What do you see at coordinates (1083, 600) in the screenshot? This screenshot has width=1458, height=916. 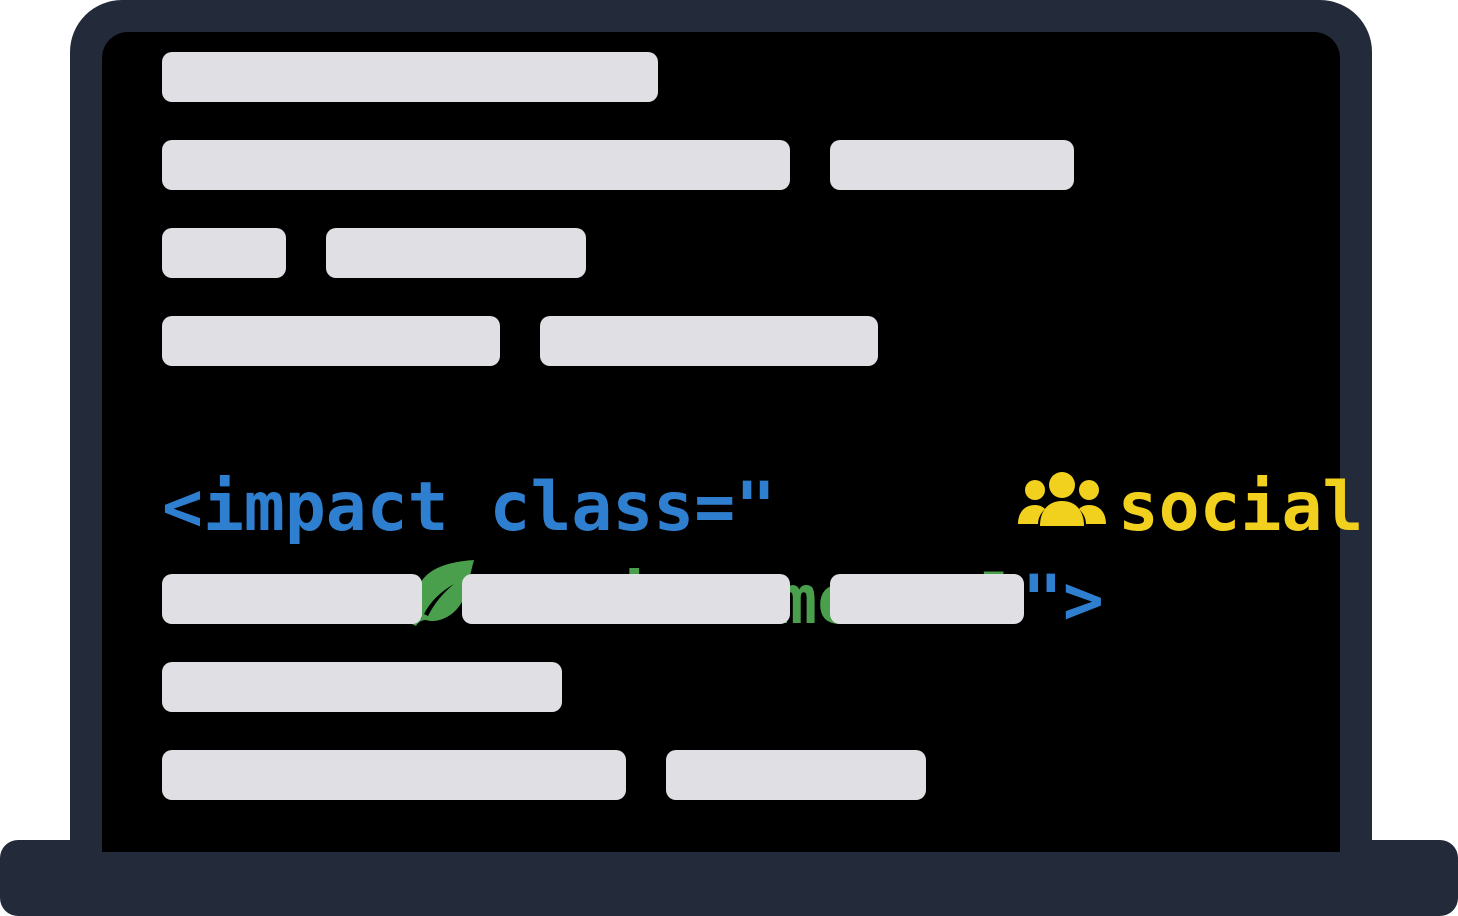 I see `closing-bracket: >` at bounding box center [1083, 600].